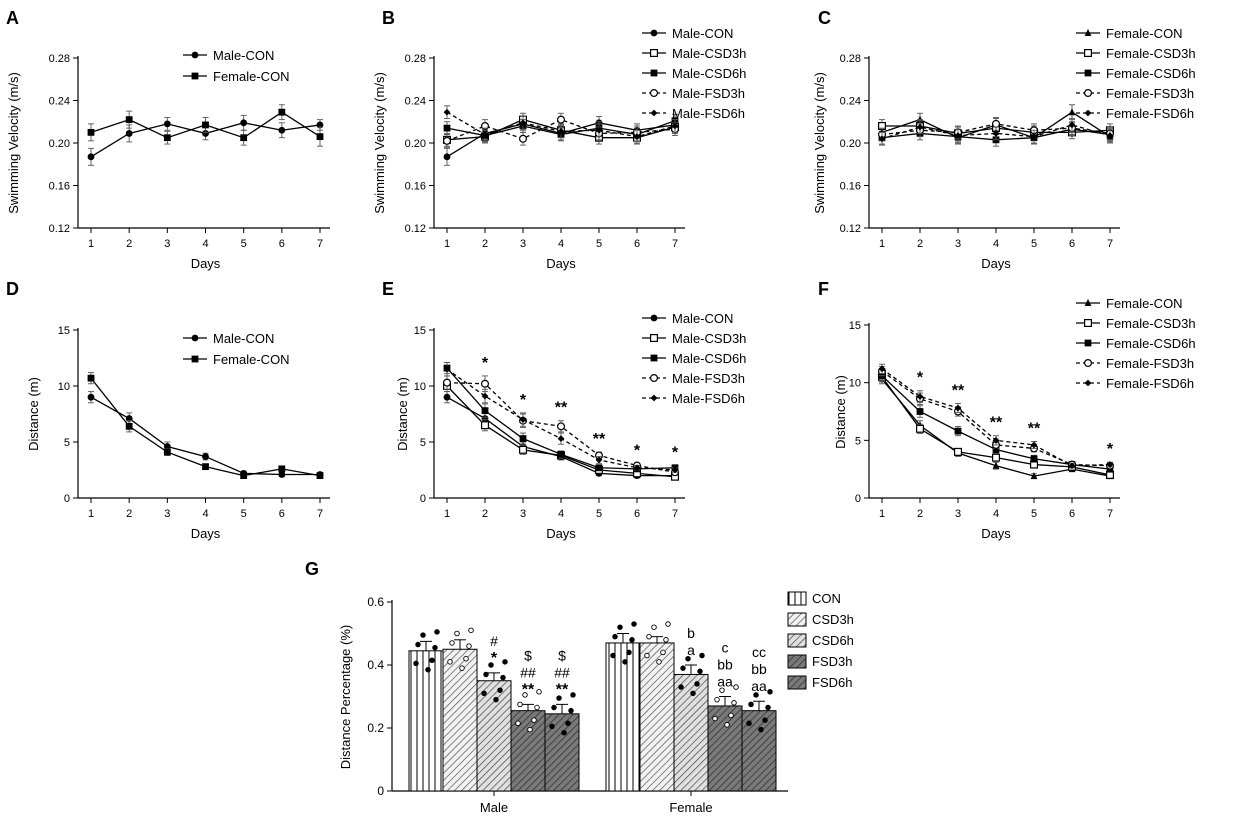  I want to click on legend-label: CON, so click(826, 598).